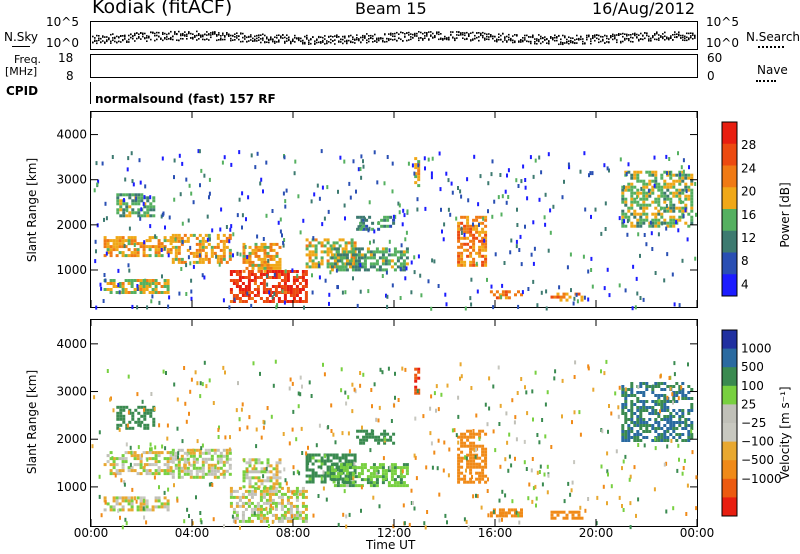 This screenshot has height=554, width=800. What do you see at coordinates (711, 76) in the screenshot?
I see `nave-tick-bottom: 0` at bounding box center [711, 76].